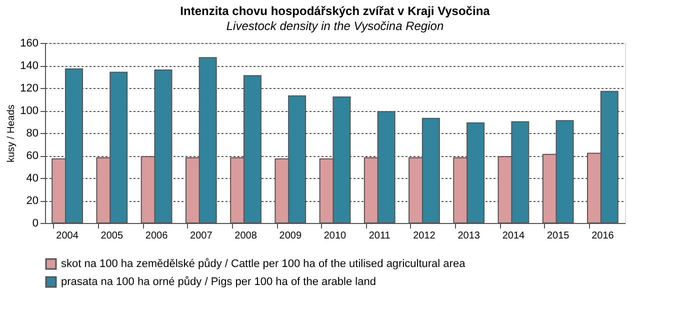  What do you see at coordinates (558, 236) in the screenshot?
I see `x-tick-label: 2015` at bounding box center [558, 236].